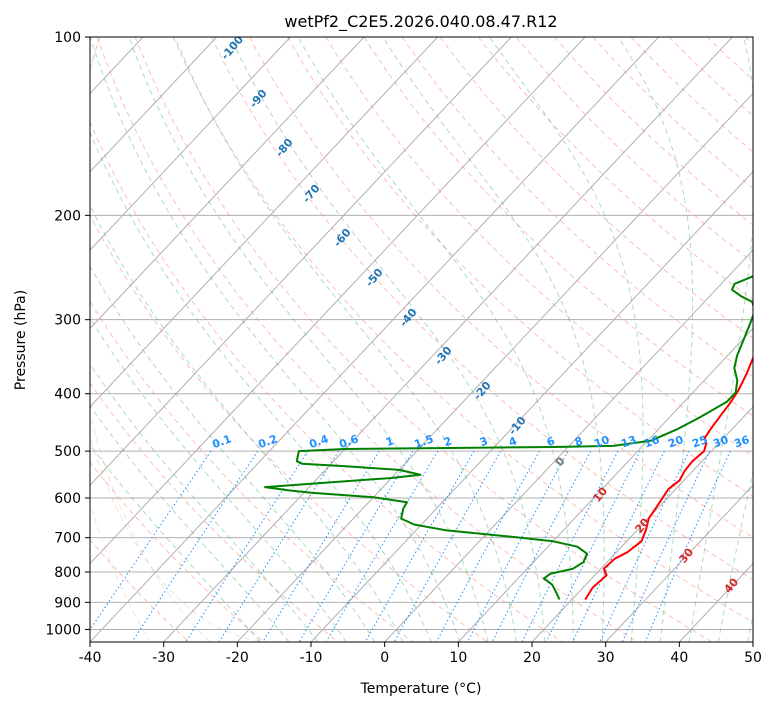  I want to click on y-tick-label: 600, so click(67, 499).